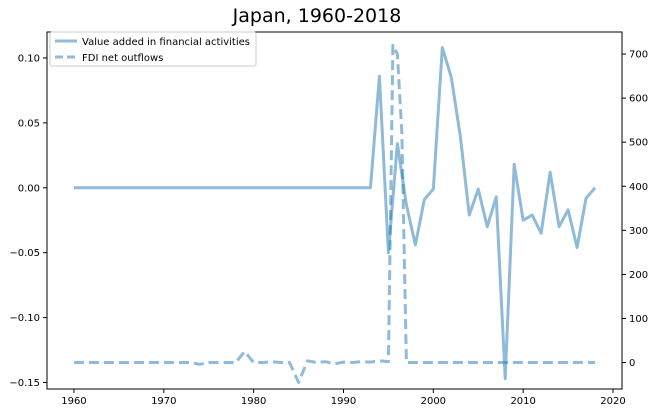  I want to click on y-left-tick-label: 0.00, so click(29, 188).